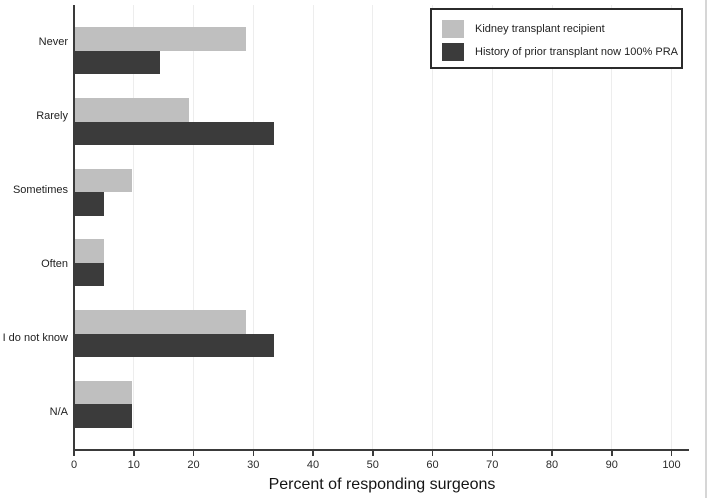 The width and height of the screenshot is (709, 498). Describe the element at coordinates (74, 465) in the screenshot. I see `x-tick-label: 0` at that location.